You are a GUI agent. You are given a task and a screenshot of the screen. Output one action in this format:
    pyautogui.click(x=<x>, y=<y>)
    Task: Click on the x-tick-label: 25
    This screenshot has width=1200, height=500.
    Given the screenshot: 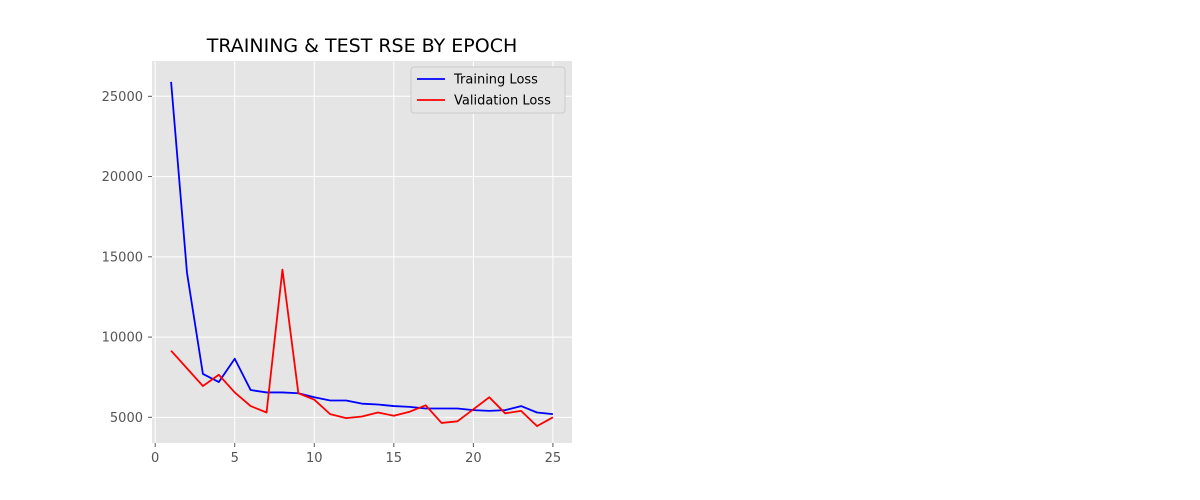 What is the action you would take?
    pyautogui.click(x=553, y=458)
    